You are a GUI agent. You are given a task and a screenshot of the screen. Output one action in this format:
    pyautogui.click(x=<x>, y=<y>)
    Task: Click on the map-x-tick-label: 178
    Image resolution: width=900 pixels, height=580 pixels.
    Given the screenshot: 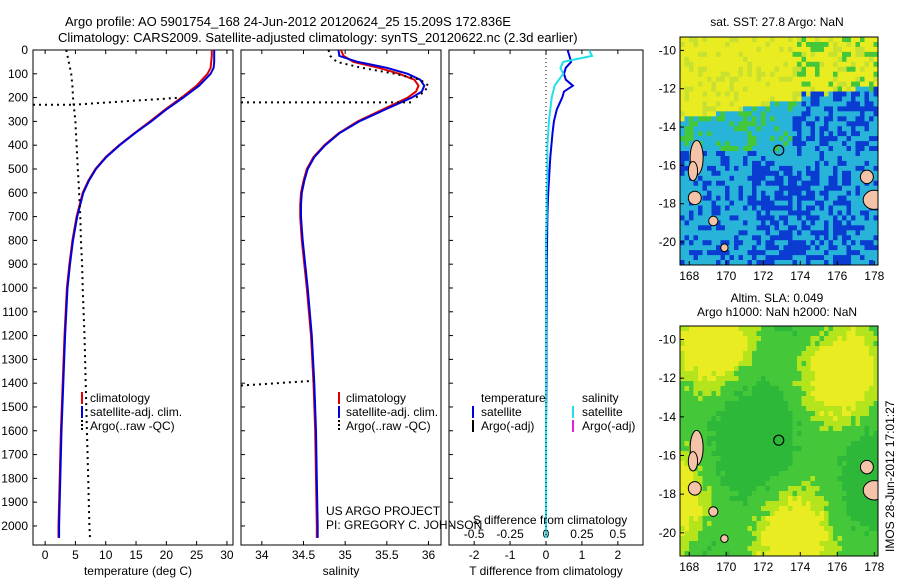 What is the action you would take?
    pyautogui.click(x=874, y=567)
    